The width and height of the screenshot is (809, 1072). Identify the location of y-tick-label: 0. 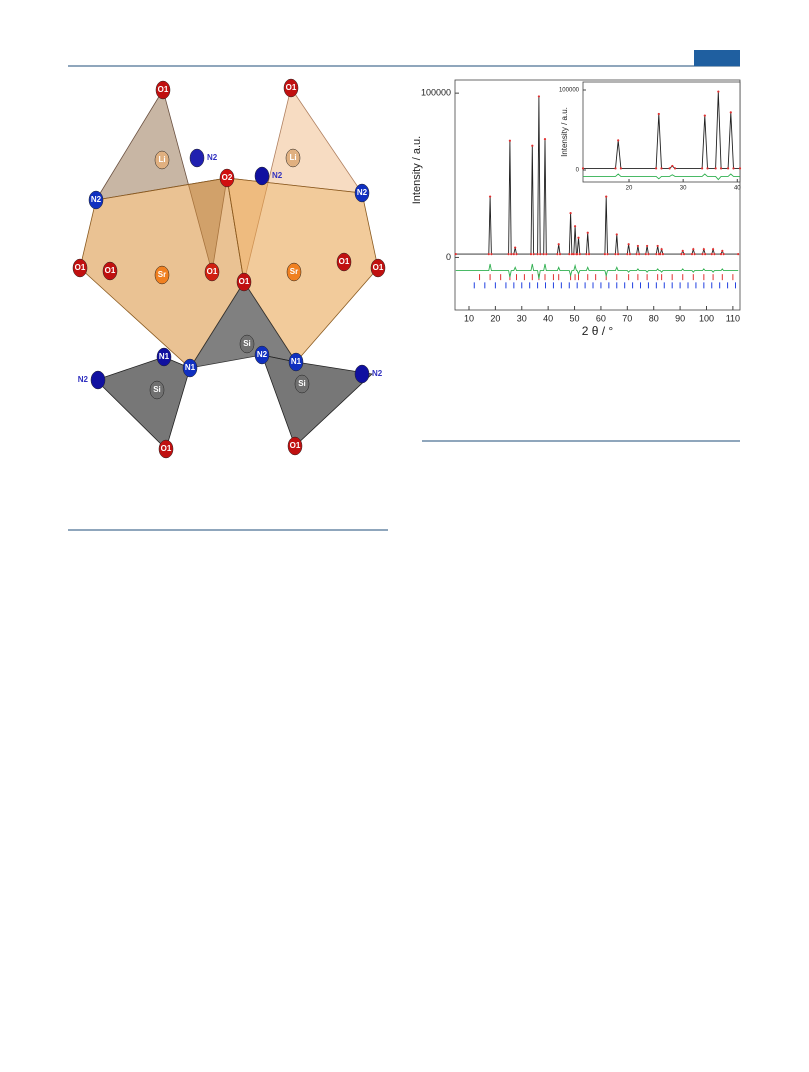
(448, 257).